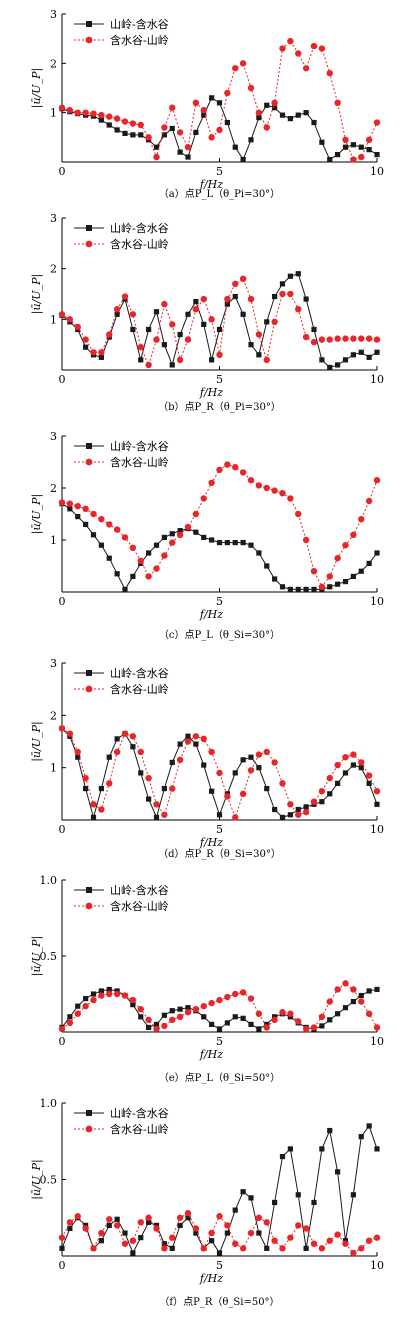  Describe the element at coordinates (219, 1078) in the screenshot. I see `panel-caption: （e）点P_L（θ_Si=50°）` at that location.